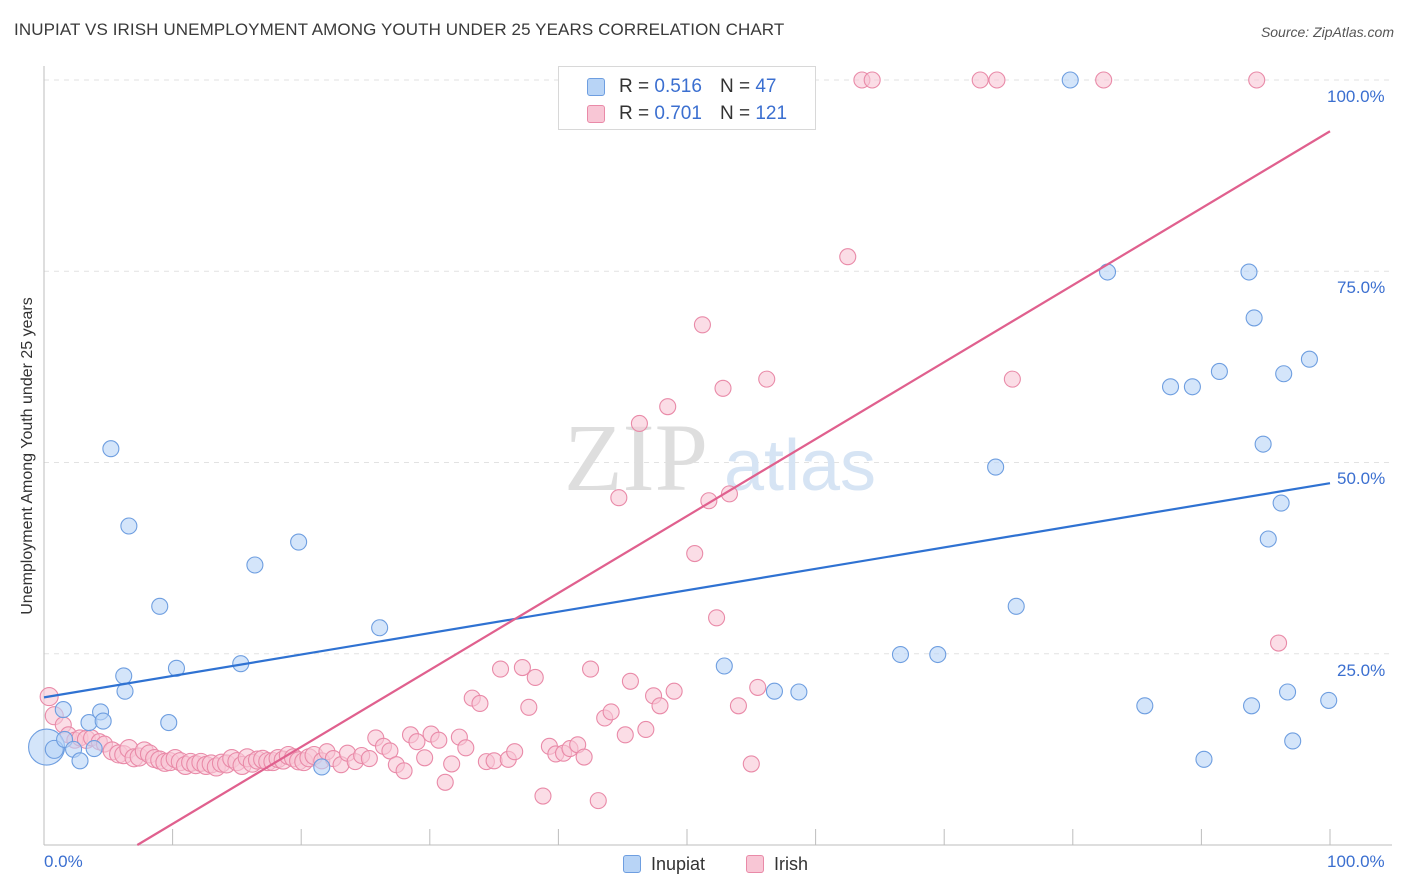 The height and width of the screenshot is (892, 1406). What do you see at coordinates (791, 863) in the screenshot?
I see `irish-legend-label: Irish` at bounding box center [791, 863].